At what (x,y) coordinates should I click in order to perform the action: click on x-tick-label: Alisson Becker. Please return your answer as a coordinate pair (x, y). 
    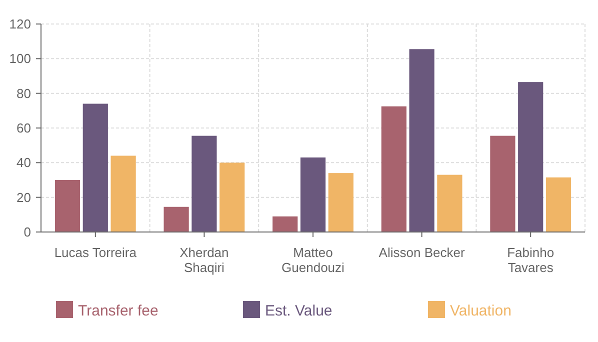
    Looking at the image, I should click on (422, 252).